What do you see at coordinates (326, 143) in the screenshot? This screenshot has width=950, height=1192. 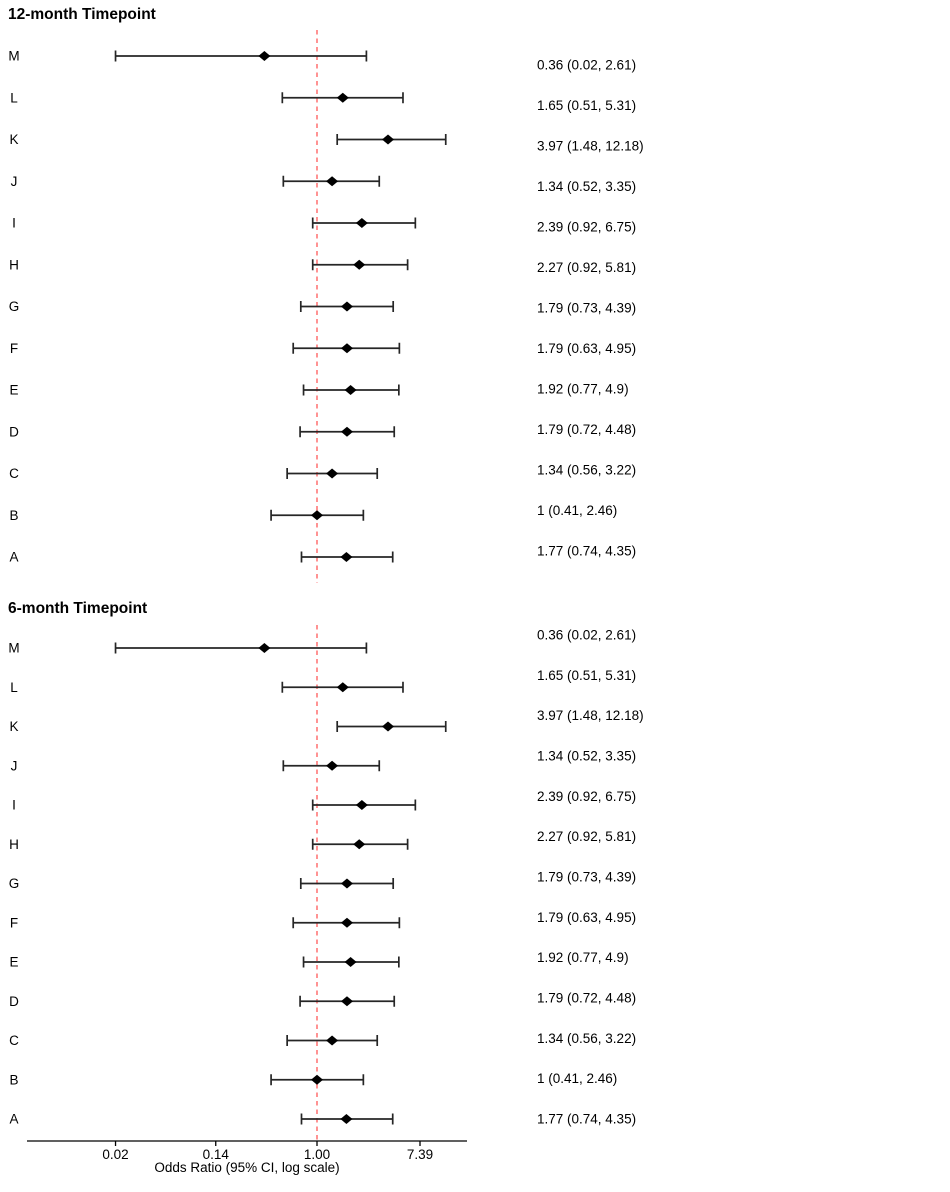 I see `forest-row: K 3.97 (1.48, 12.18)` at bounding box center [326, 143].